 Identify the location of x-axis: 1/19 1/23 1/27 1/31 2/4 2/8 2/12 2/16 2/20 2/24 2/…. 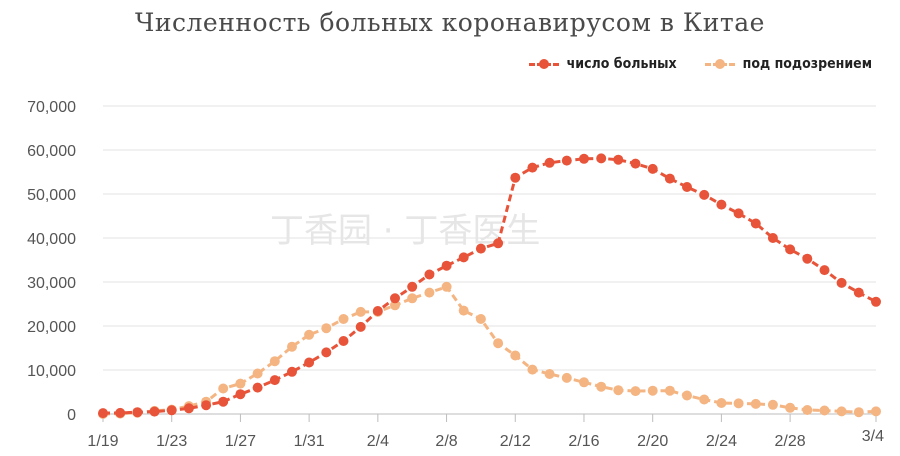
(485, 431).